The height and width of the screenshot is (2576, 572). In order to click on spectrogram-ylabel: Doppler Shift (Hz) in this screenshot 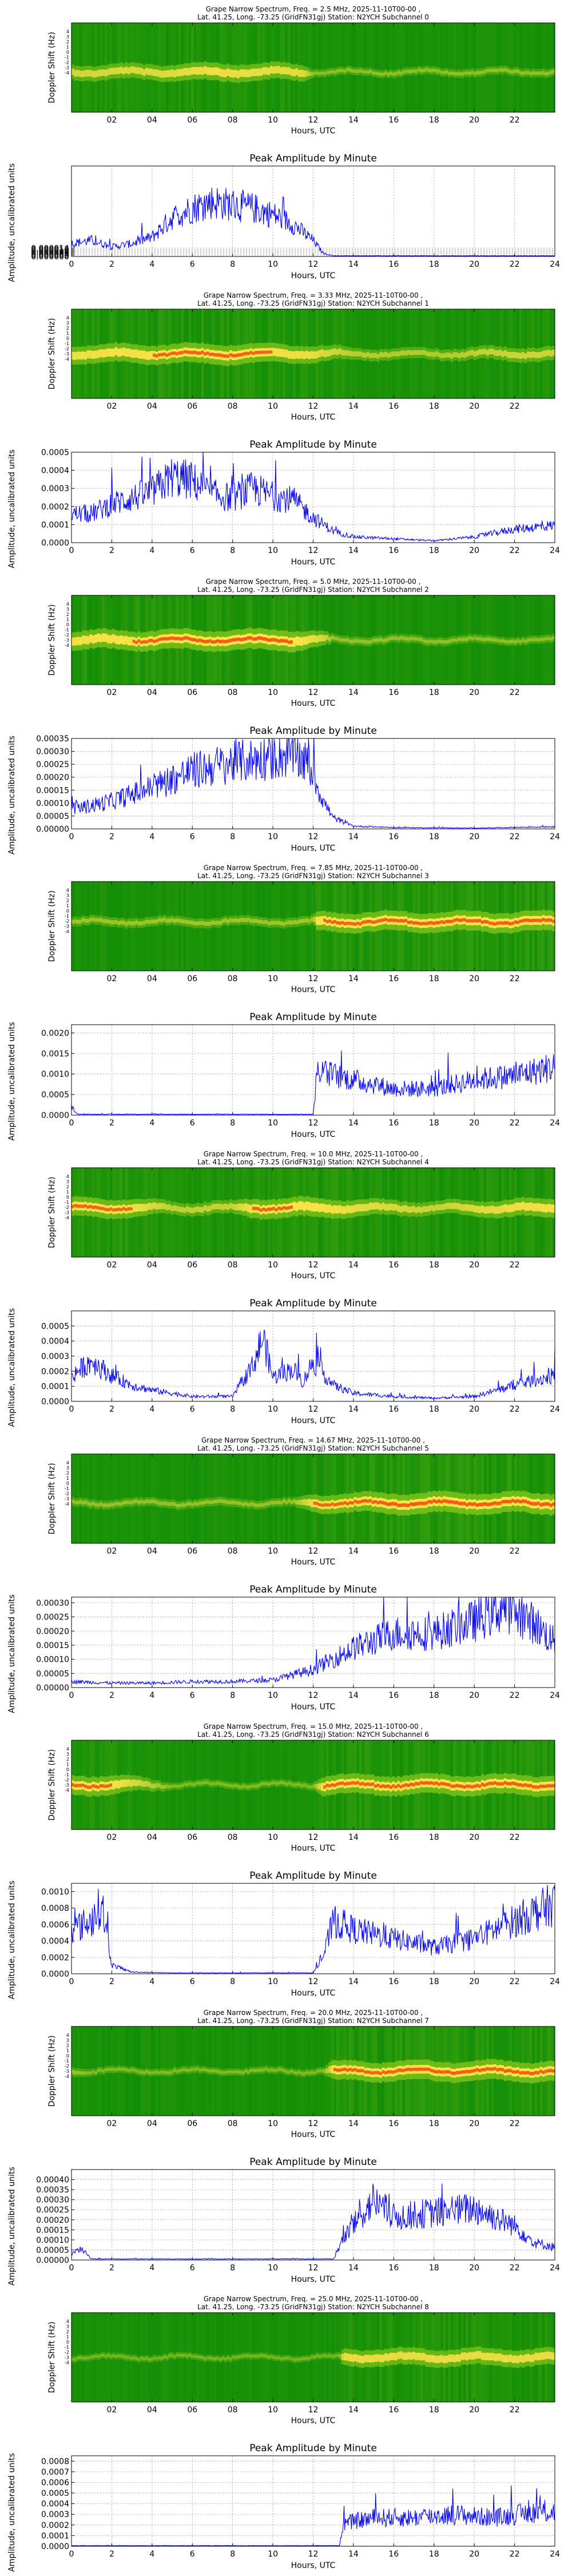, I will do `click(52, 68)`.